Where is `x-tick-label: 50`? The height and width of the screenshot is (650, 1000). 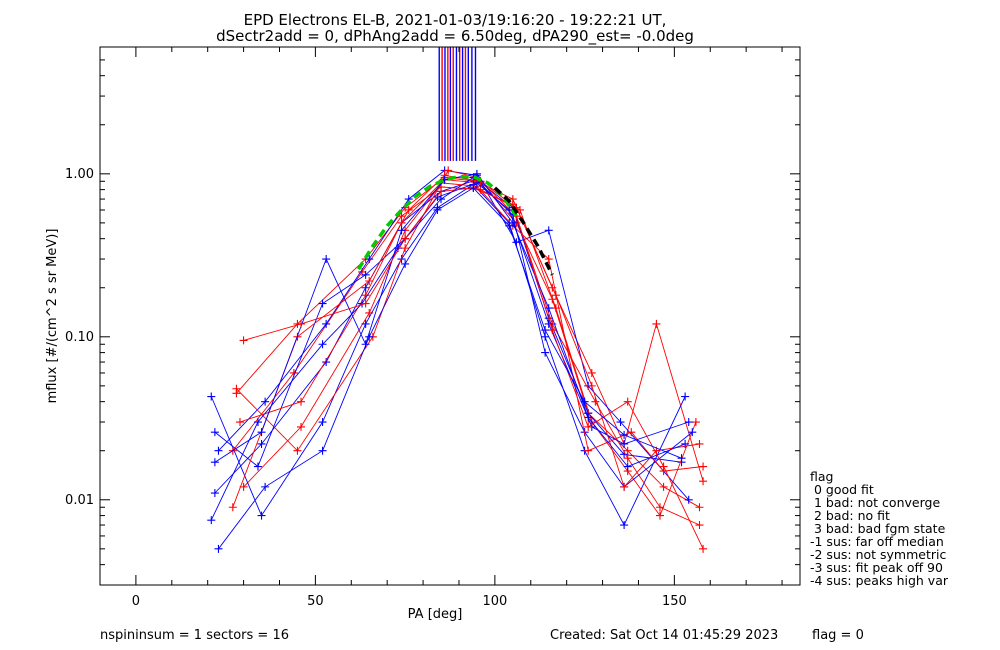
x-tick-label: 50 is located at coordinates (315, 601).